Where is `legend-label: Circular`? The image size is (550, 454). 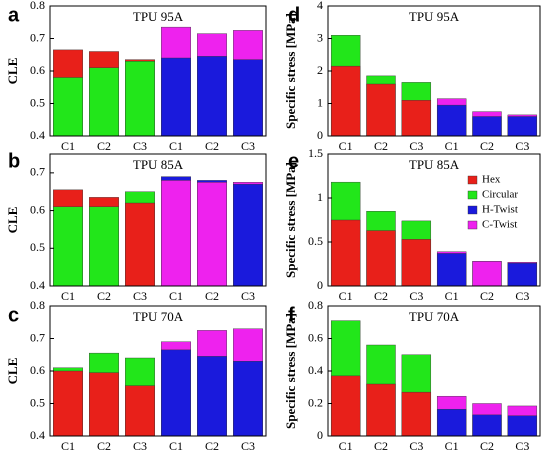
legend-label: Circular is located at coordinates (500, 195).